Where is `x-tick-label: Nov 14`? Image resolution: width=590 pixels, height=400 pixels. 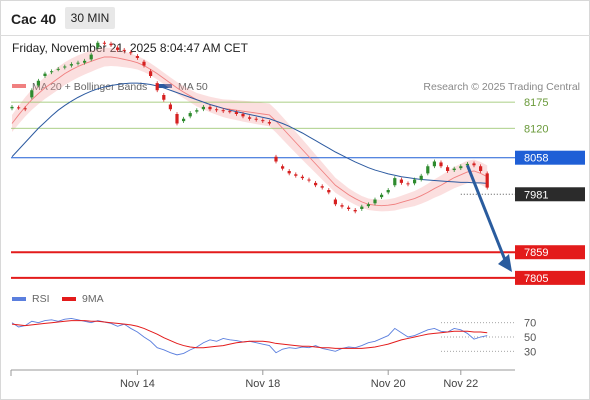 x-tick-label: Nov 14 is located at coordinates (137, 384).